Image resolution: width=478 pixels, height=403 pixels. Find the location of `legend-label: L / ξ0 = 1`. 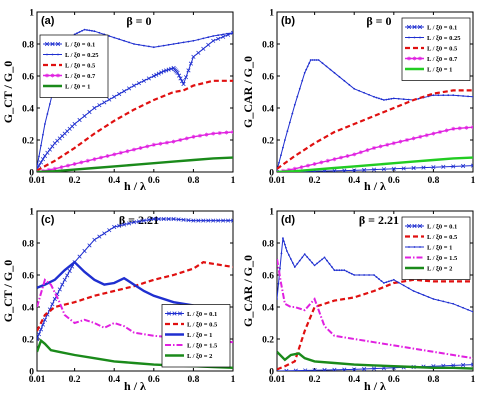

legend-label: L / ξ0 = 1 is located at coordinates (199, 336).